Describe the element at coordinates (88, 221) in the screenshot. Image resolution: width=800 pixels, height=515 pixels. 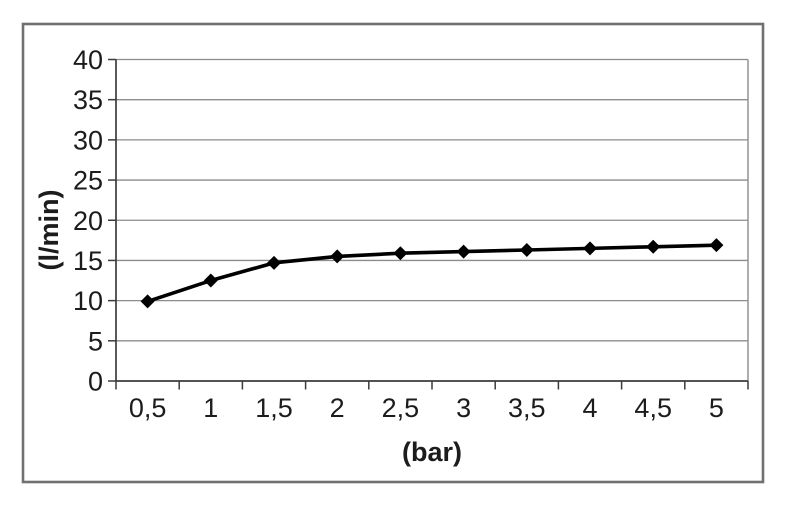
I see `y-tick-label: 20` at that location.